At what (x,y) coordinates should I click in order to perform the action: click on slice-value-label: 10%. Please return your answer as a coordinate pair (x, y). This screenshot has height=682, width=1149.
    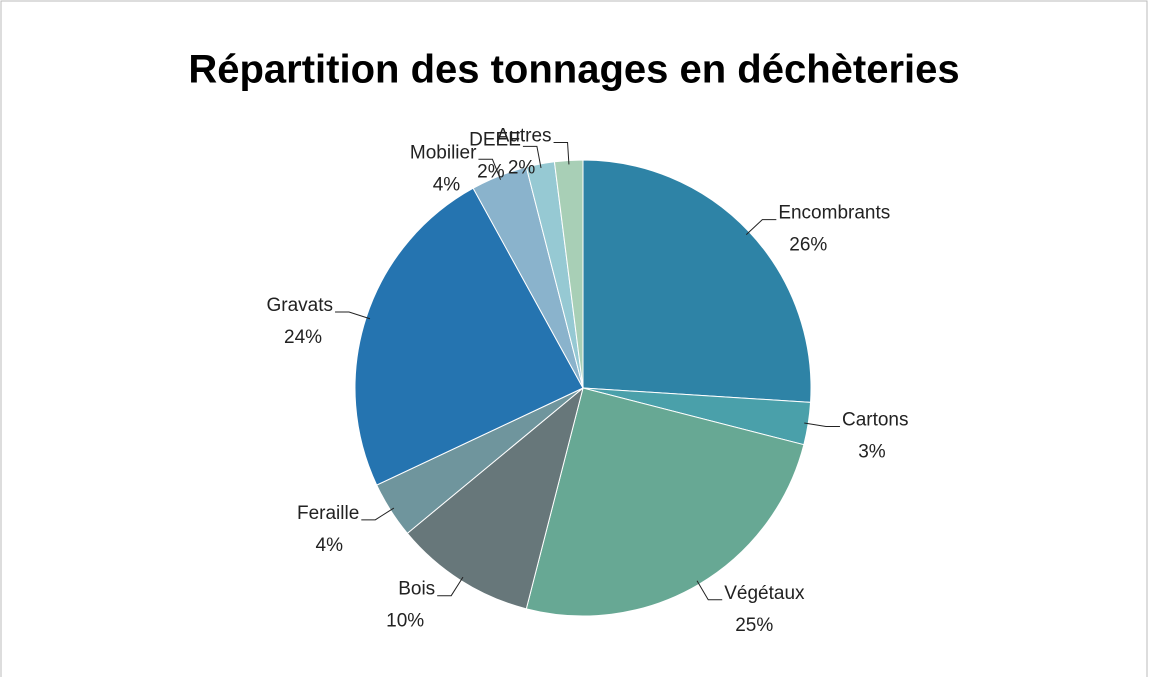
    Looking at the image, I should click on (405, 621).